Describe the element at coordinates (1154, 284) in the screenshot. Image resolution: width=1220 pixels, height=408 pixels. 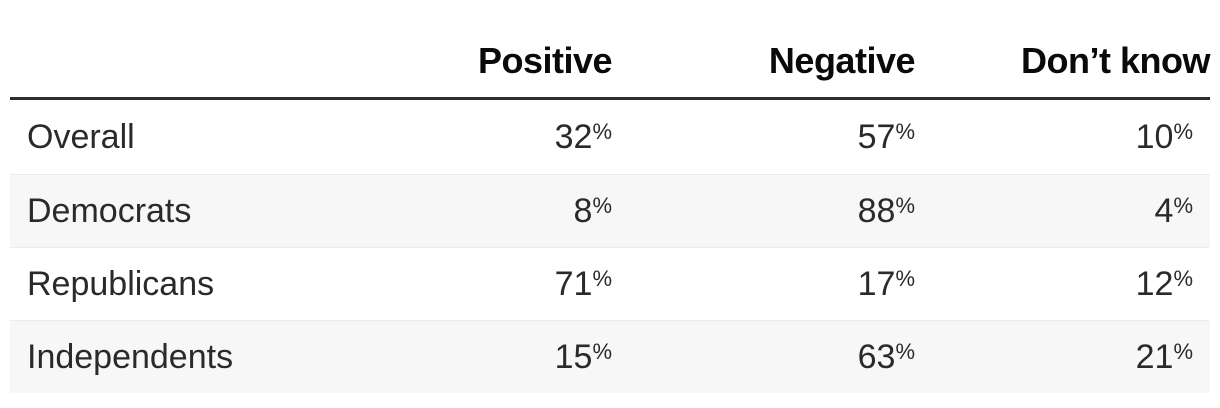
I see `value-number: 12` at that location.